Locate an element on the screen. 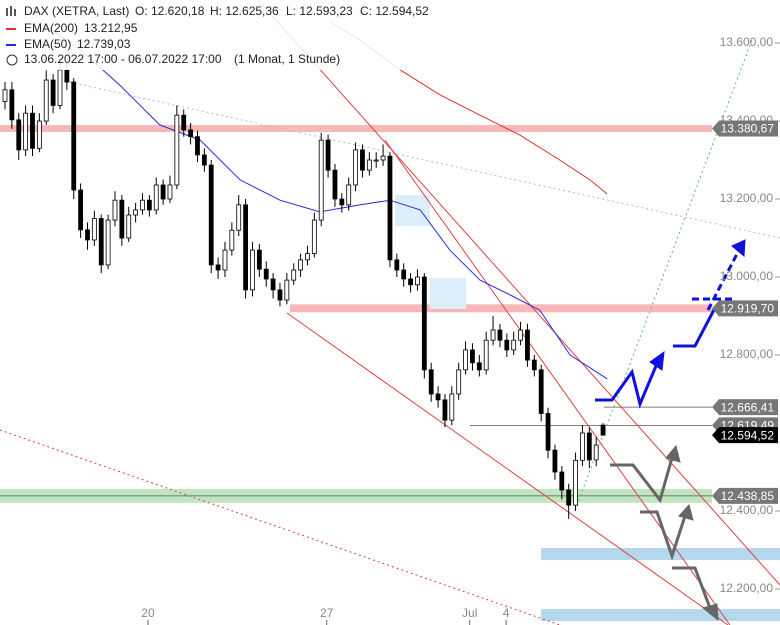 Image resolution: width=780 pixels, height=625 pixels. header-bg is located at coordinates (220, 35).